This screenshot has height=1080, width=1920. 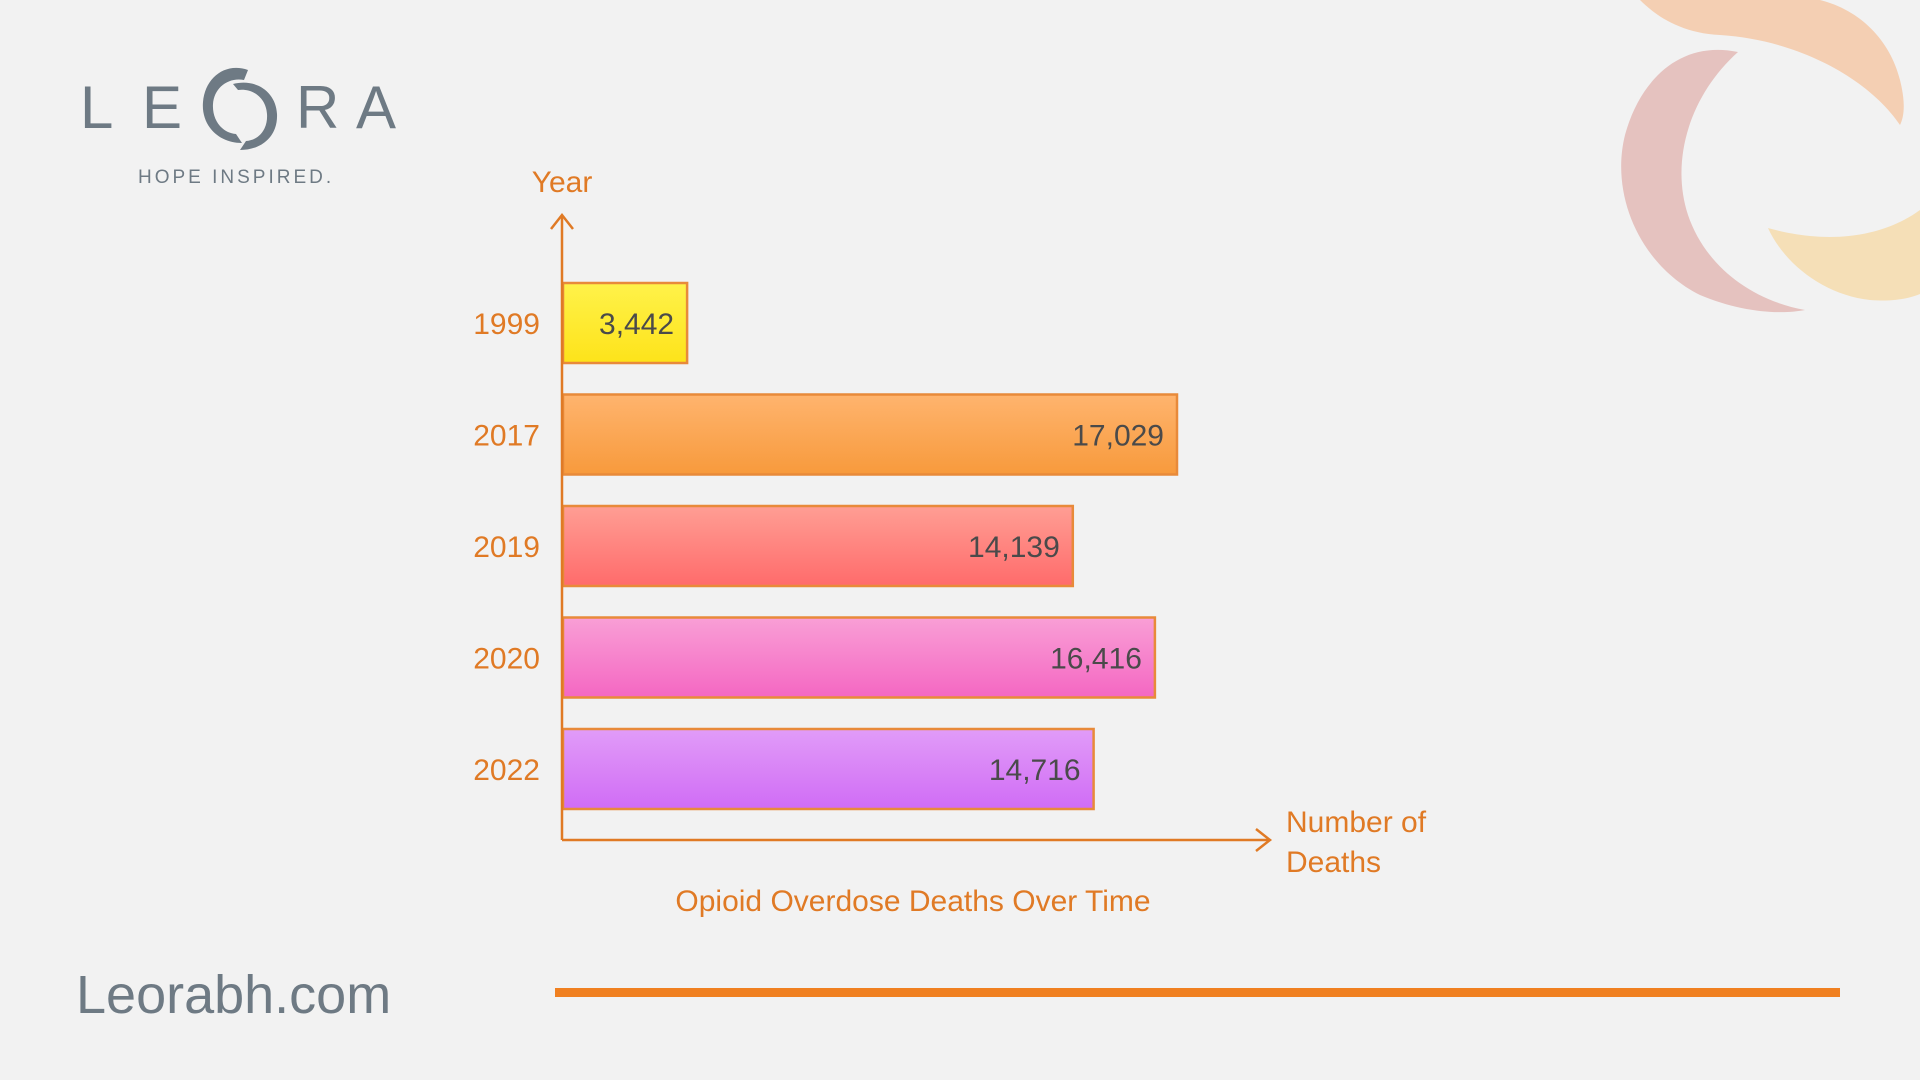 What do you see at coordinates (317, 107) in the screenshot?
I see `logo-letter-r: R` at bounding box center [317, 107].